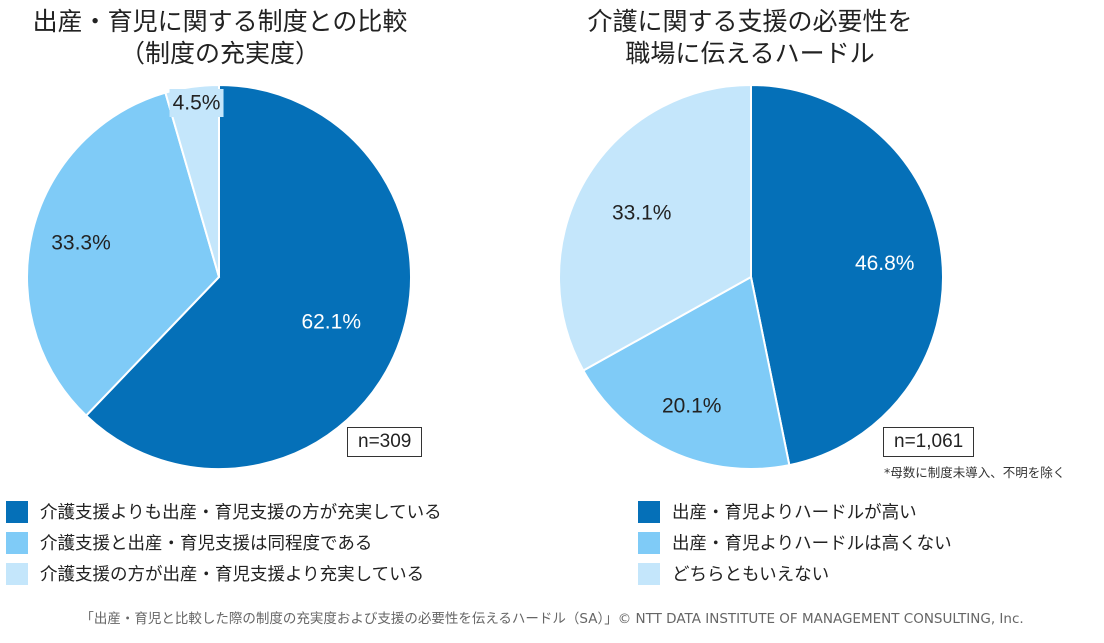  What do you see at coordinates (929, 442) in the screenshot?
I see `right-sample-size: n=1,061` at bounding box center [929, 442].